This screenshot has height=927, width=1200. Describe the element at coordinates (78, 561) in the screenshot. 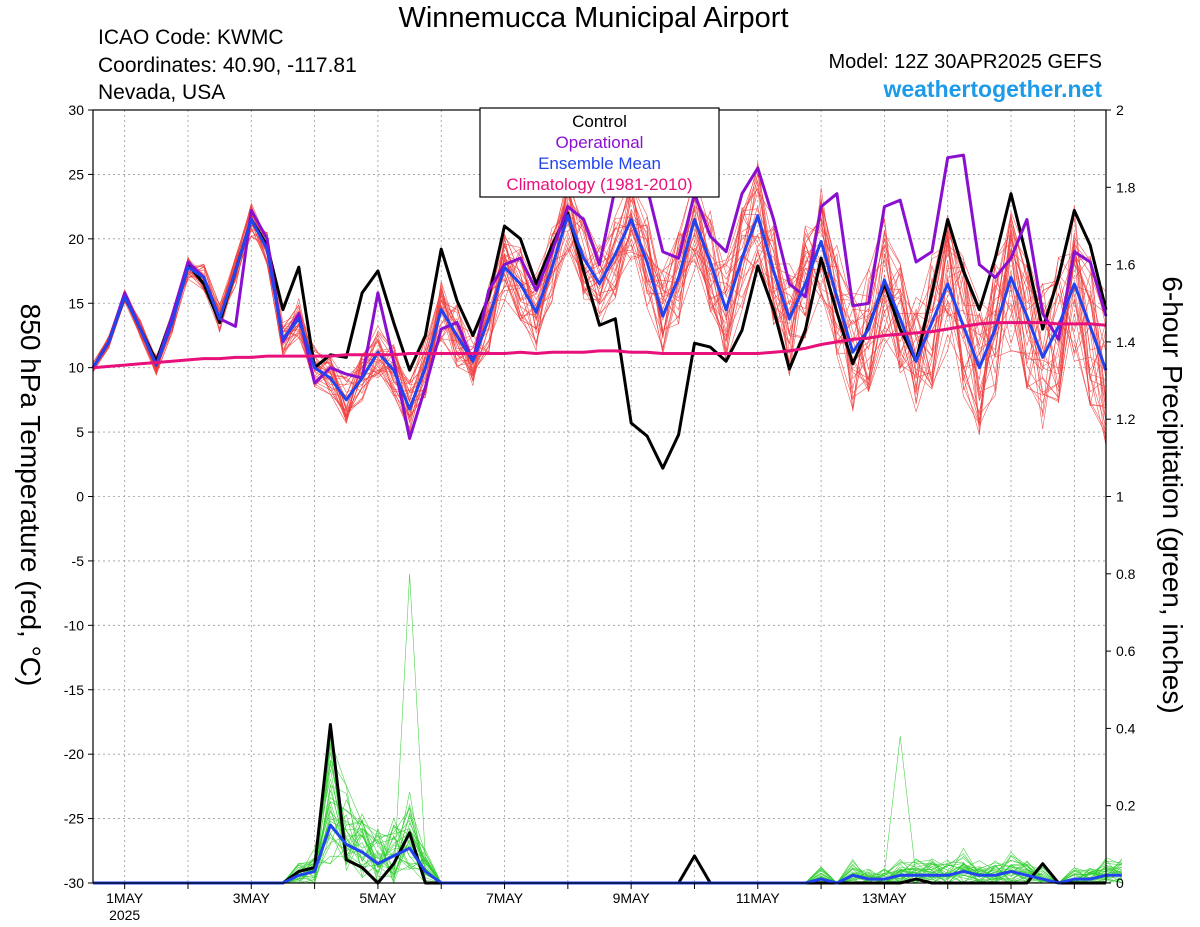

I see `y-tick-label: -5` at that location.